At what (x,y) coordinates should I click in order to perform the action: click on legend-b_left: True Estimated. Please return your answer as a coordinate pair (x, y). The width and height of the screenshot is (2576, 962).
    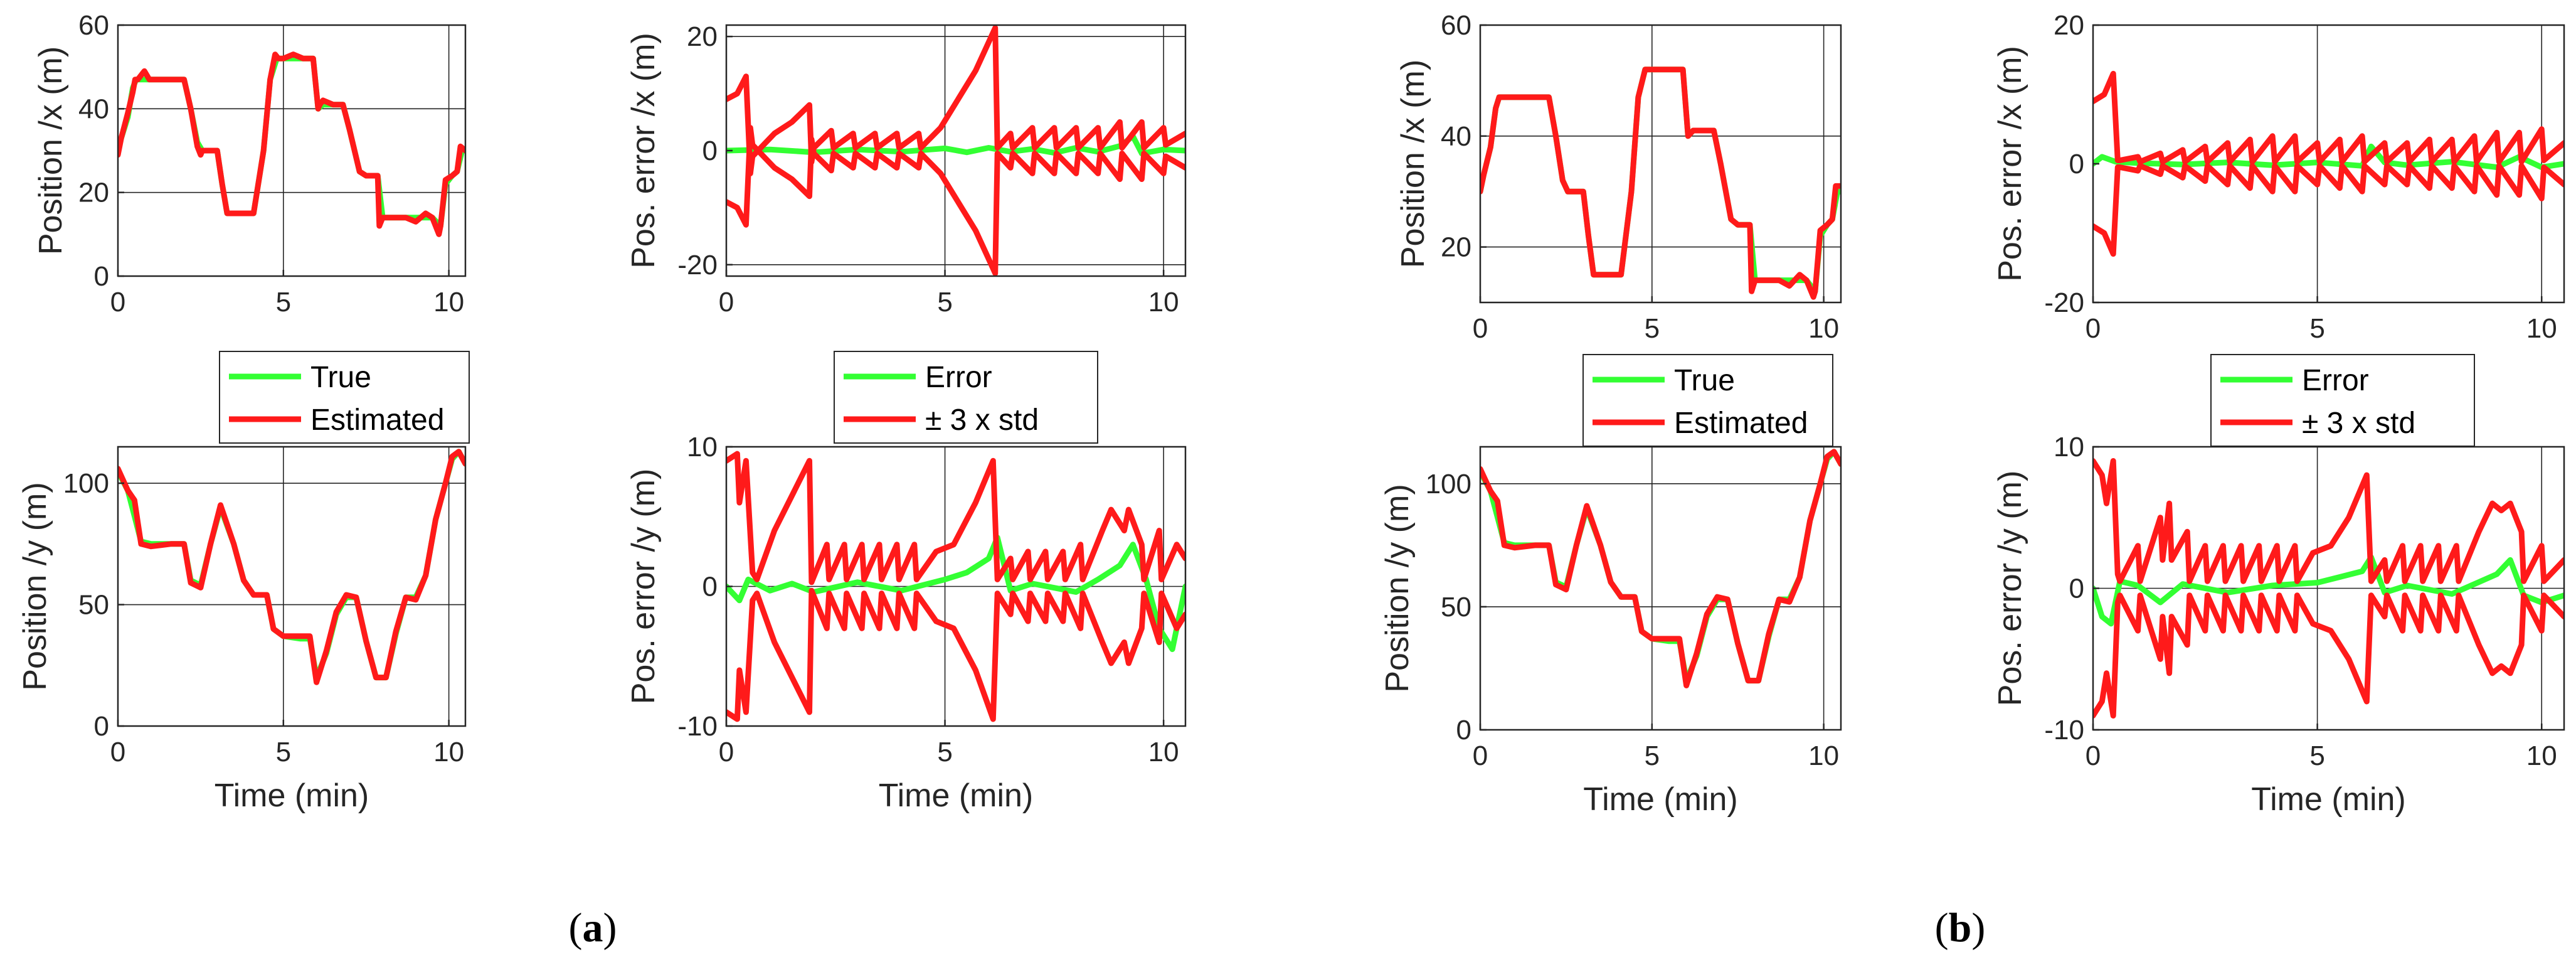
    Looking at the image, I should click on (1707, 400).